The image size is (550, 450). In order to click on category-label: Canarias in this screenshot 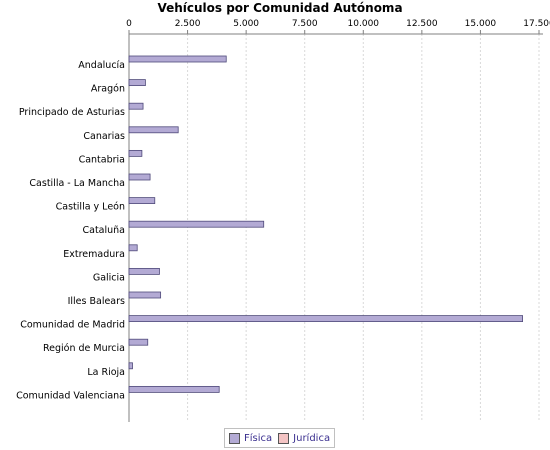, I will do `click(104, 136)`.